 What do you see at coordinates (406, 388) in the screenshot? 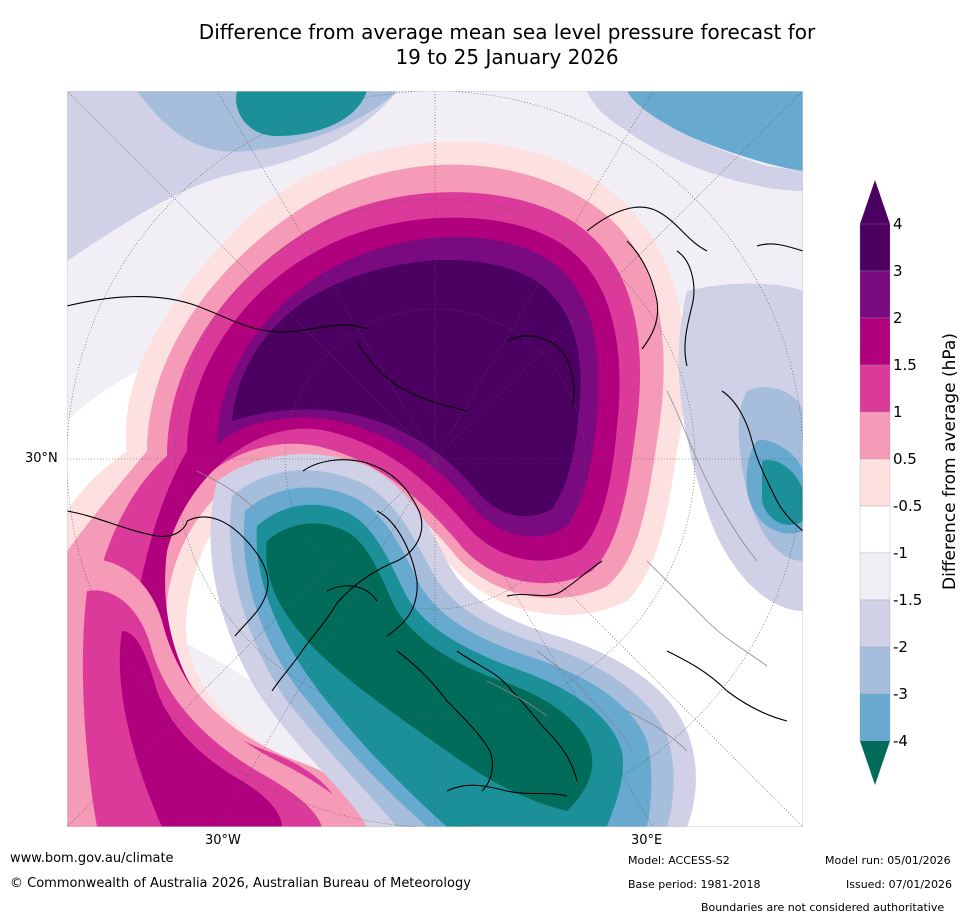
I see `anomaly-positive-max` at bounding box center [406, 388].